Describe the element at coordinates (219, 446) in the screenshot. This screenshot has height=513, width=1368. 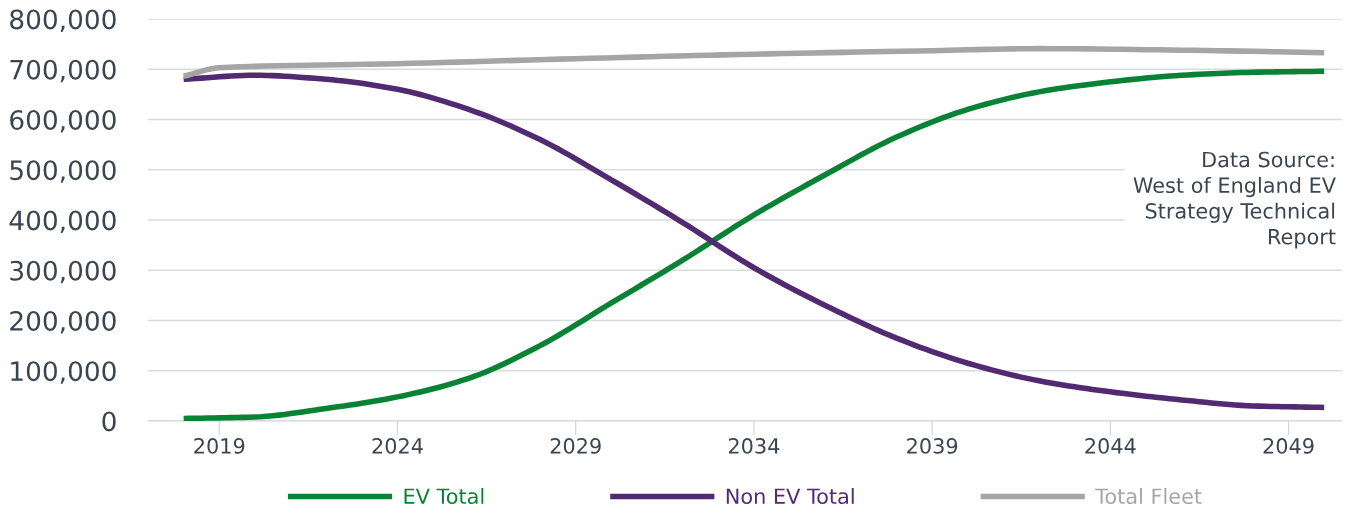
I see `x-tick-label: 2019` at that location.